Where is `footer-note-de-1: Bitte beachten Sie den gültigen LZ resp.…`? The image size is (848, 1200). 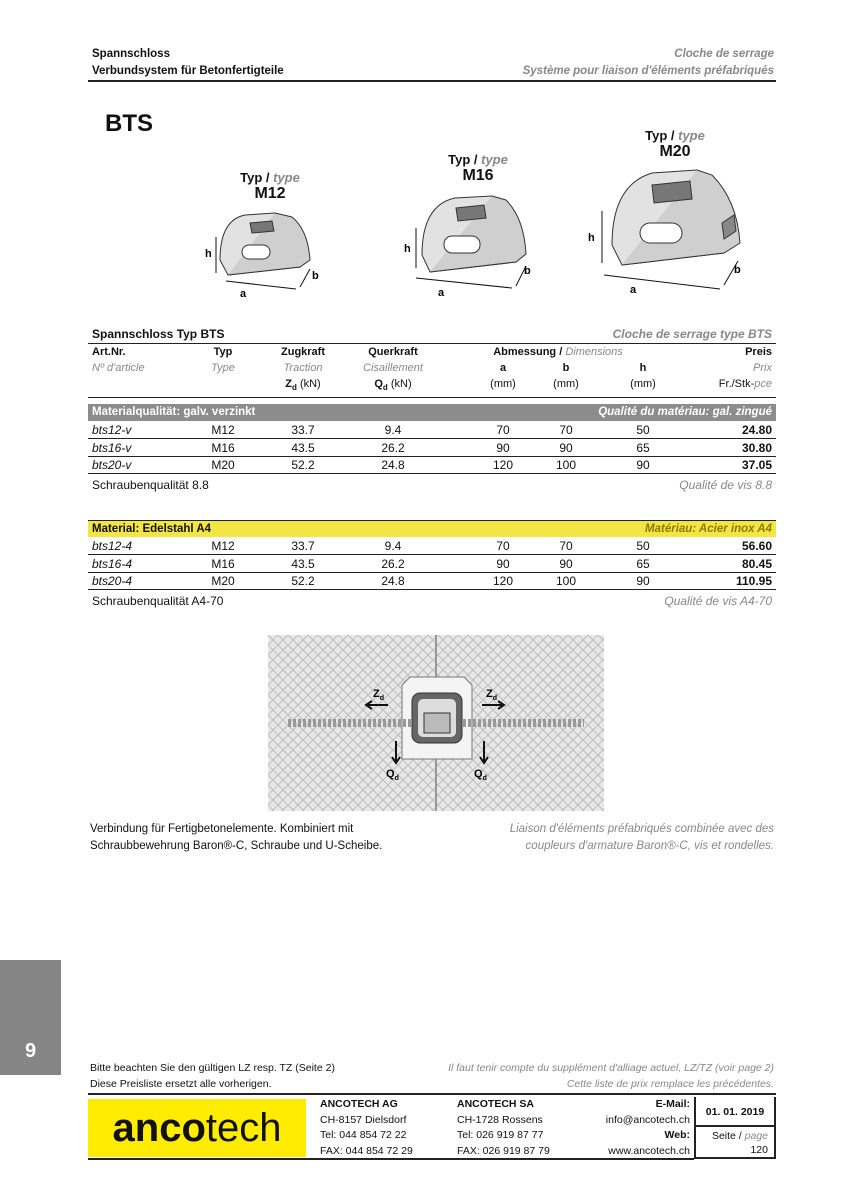 footer-note-de-1: Bitte beachten Sie den gültigen LZ resp.… is located at coordinates (212, 1068).